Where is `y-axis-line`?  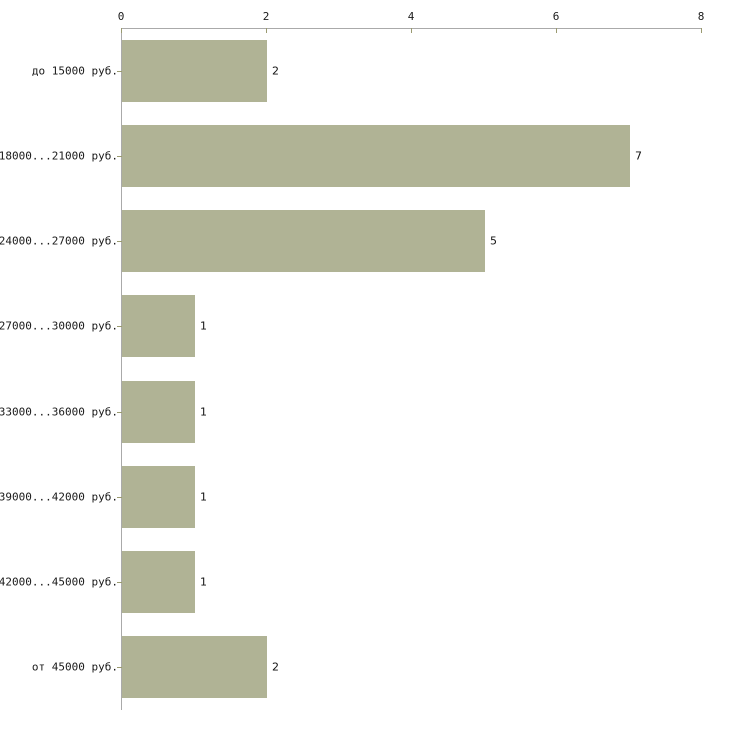
y-axis-line is located at coordinates (121, 369).